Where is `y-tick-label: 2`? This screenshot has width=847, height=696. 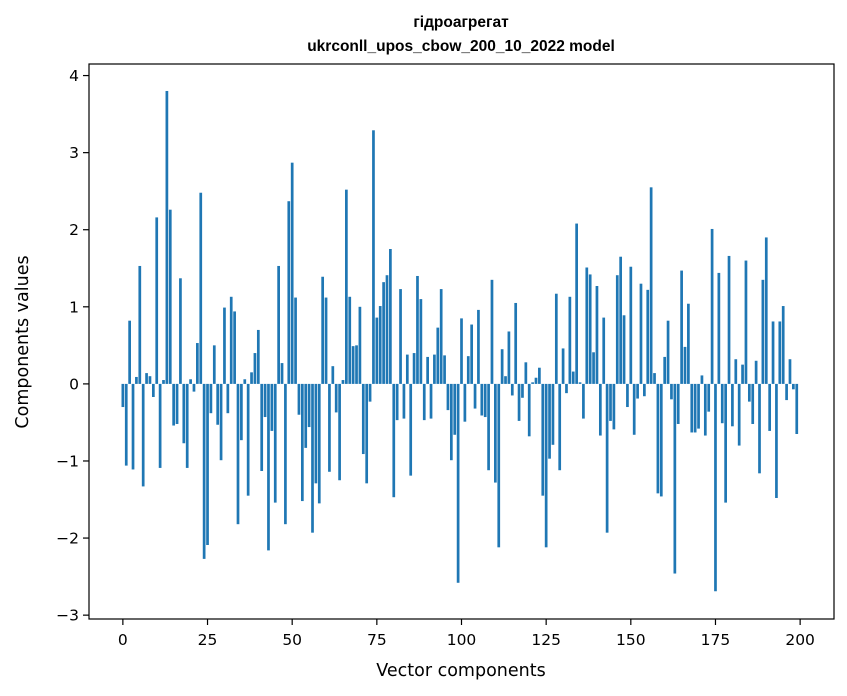
y-tick-label: 2 is located at coordinates (74, 230).